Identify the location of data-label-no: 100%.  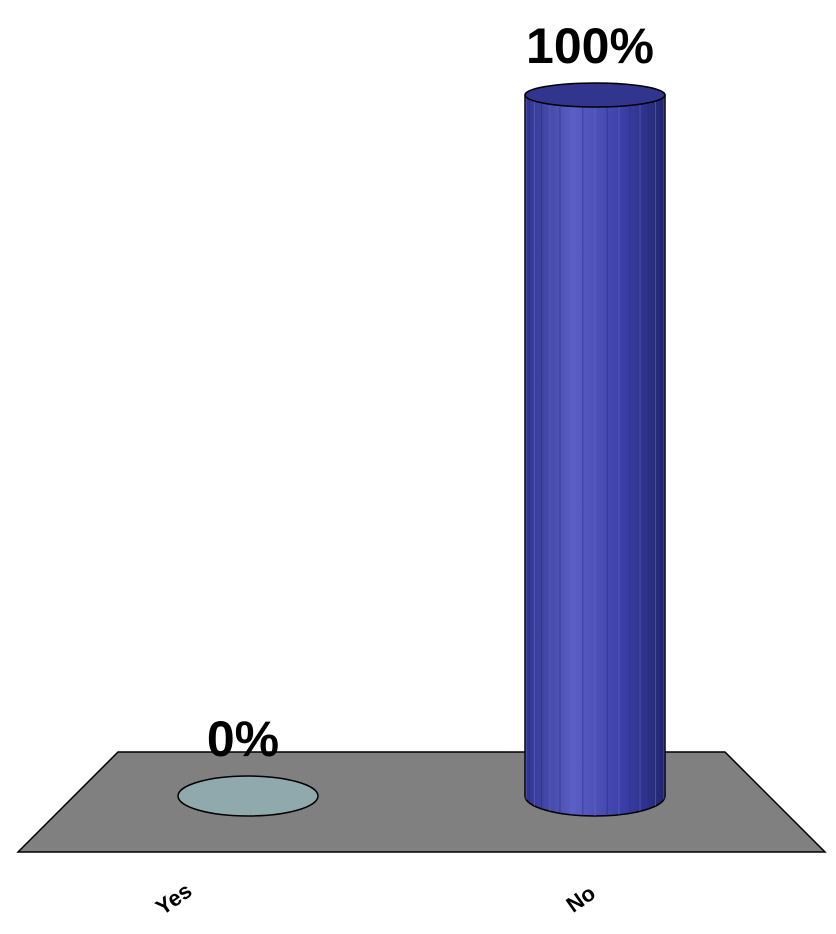
(590, 46).